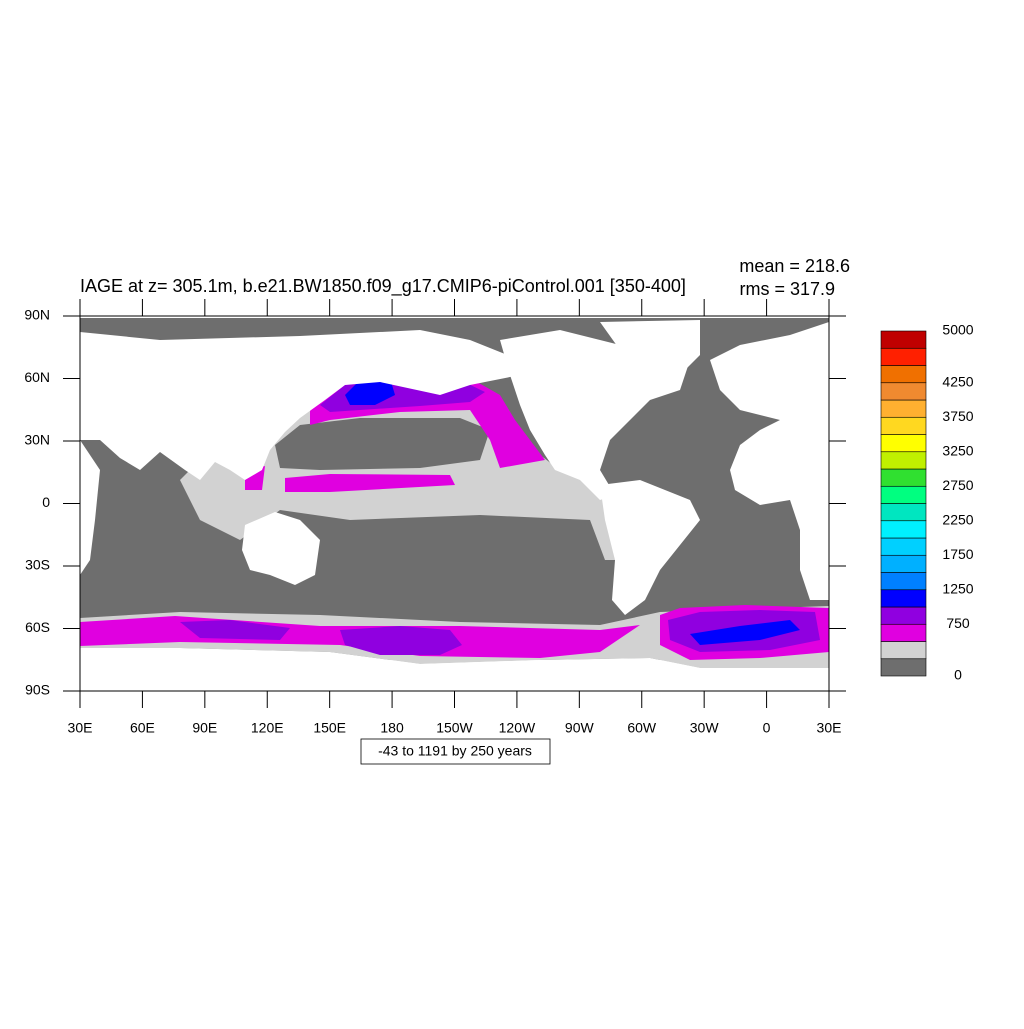 This screenshot has height=1029, width=1024. Describe the element at coordinates (957, 588) in the screenshot. I see `colorbar-label: 1250` at that location.